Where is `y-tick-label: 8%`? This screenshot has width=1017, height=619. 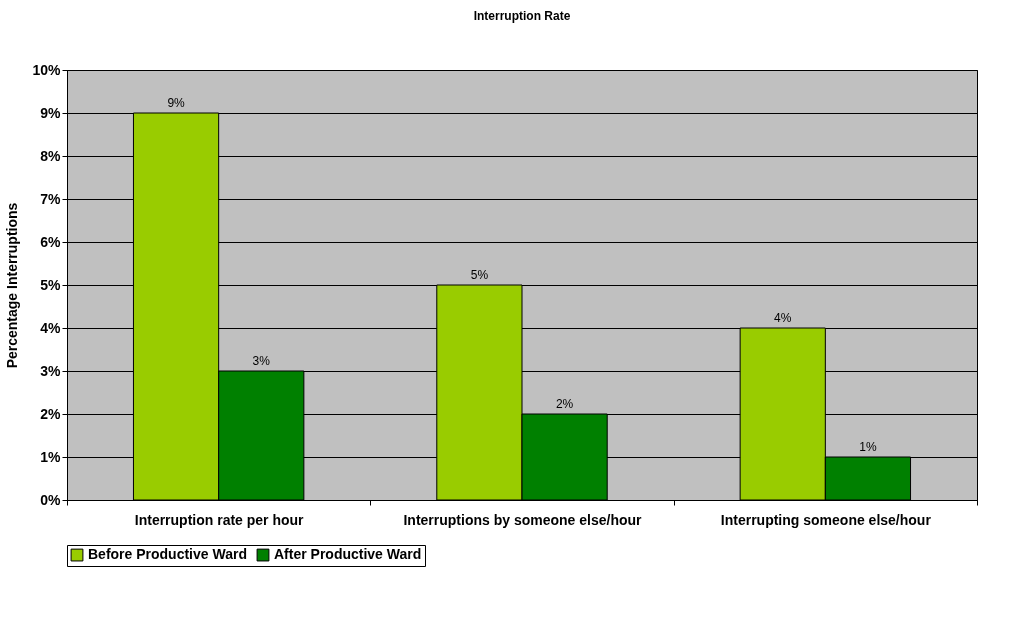 y-tick-label: 8% is located at coordinates (51, 155).